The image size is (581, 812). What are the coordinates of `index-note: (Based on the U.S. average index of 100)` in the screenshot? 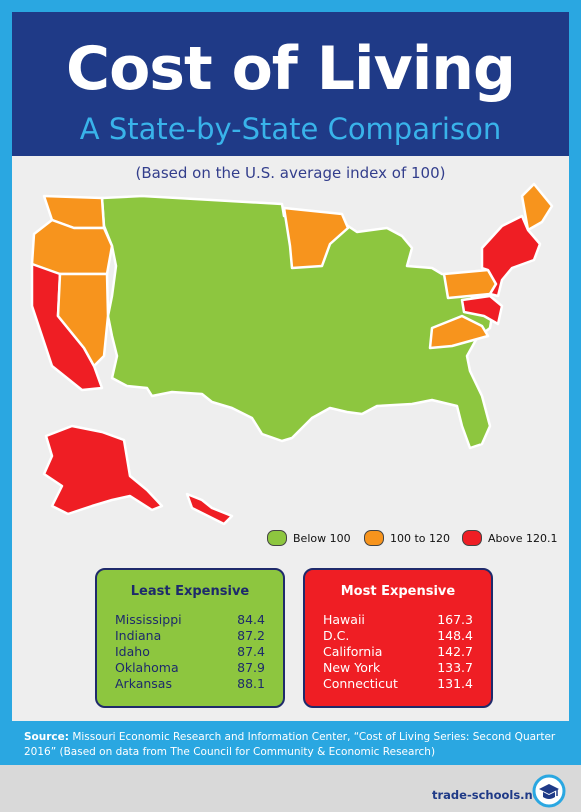 It's located at (290, 173).